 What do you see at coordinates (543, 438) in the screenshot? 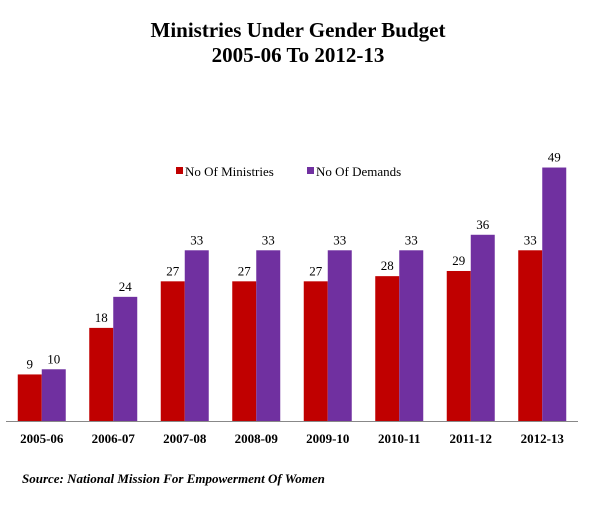
I see `x-tick-label-2012-13: 2012-13` at bounding box center [543, 438].